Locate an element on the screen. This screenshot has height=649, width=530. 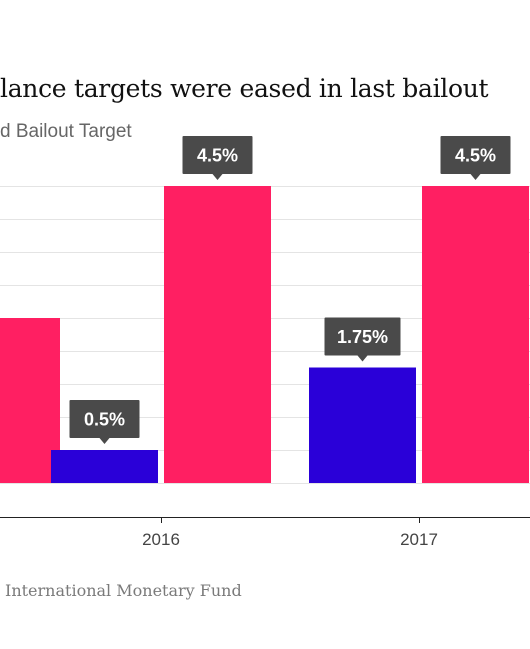
chart-title: lance targets were eased in last bailout is located at coordinates (244, 88).